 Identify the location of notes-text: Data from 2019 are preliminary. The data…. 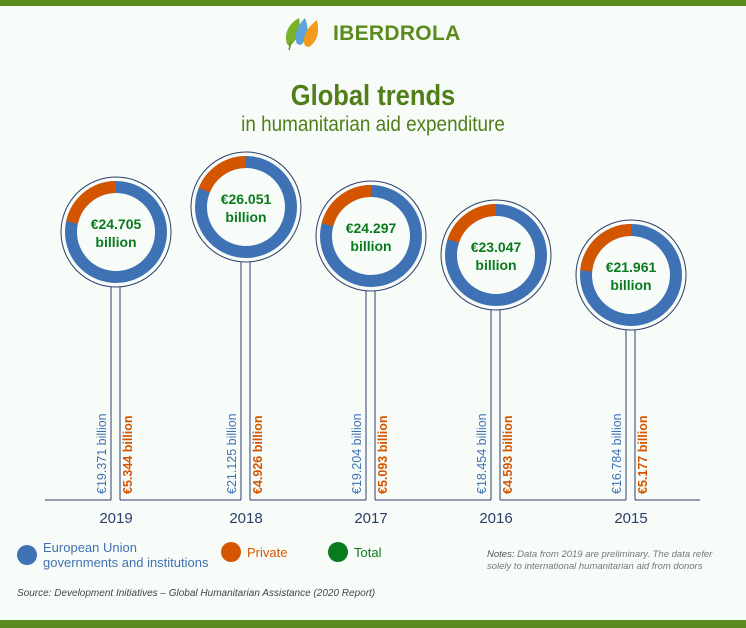
(600, 560).